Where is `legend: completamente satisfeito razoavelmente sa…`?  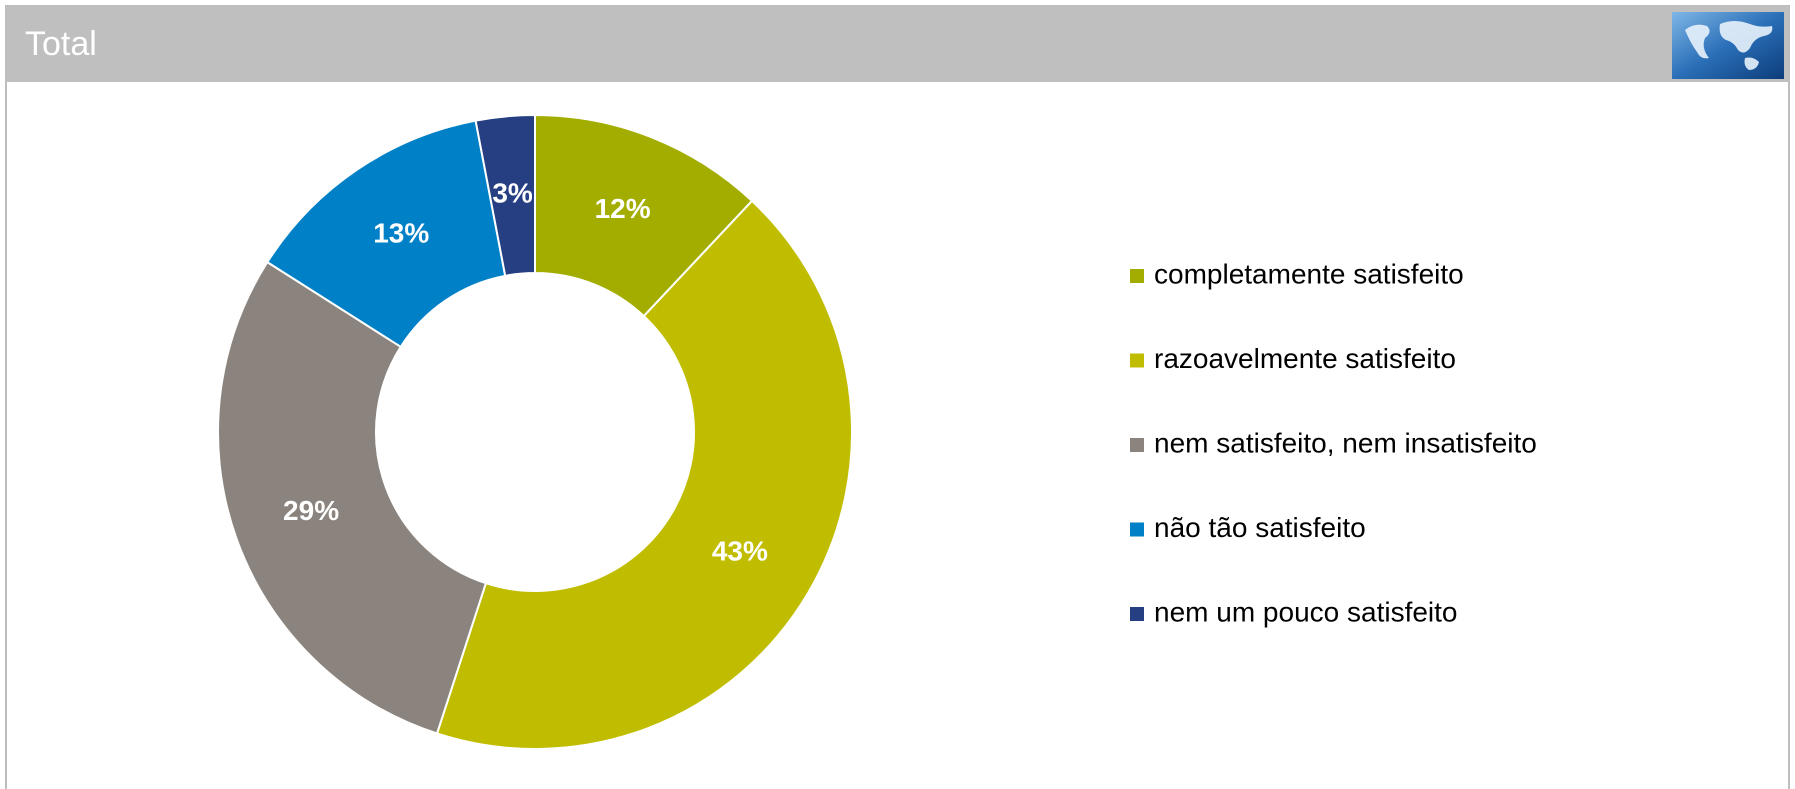
legend: completamente satisfeito razoavelmente sa… is located at coordinates (1333, 442).